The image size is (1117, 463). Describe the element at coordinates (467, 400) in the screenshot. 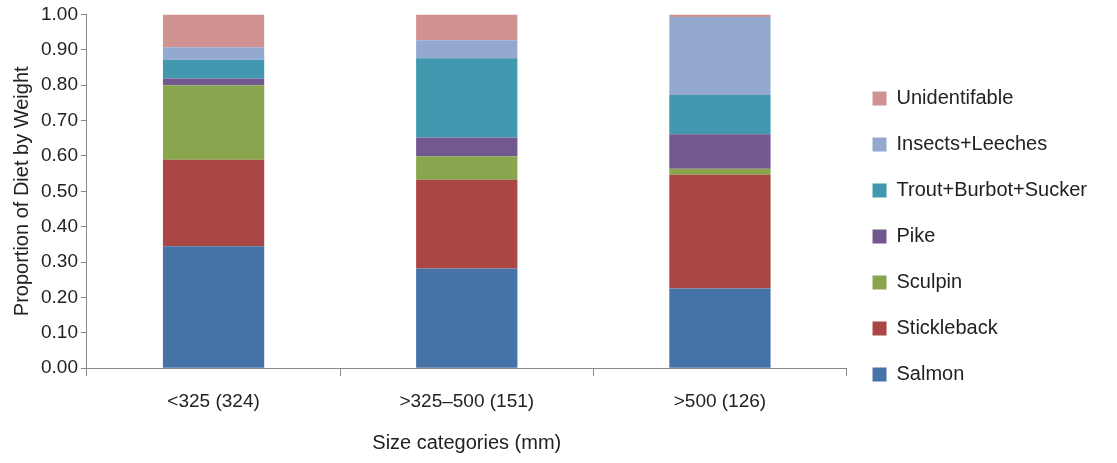

I see `x-tick-label: >325–500 (151)` at that location.